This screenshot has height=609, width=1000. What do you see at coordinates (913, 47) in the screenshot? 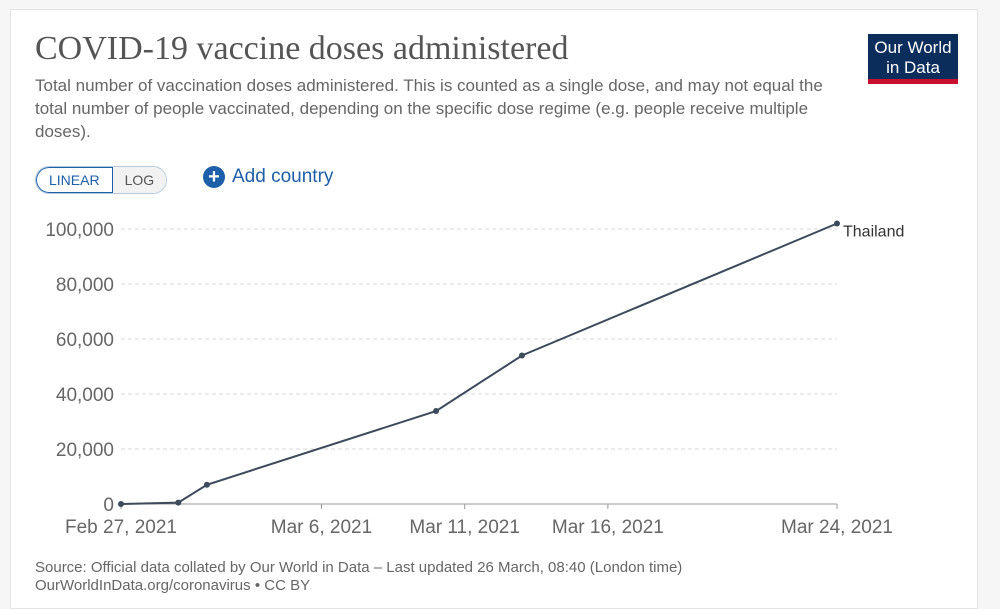
I see `logo-line-1: Our World` at bounding box center [913, 47].